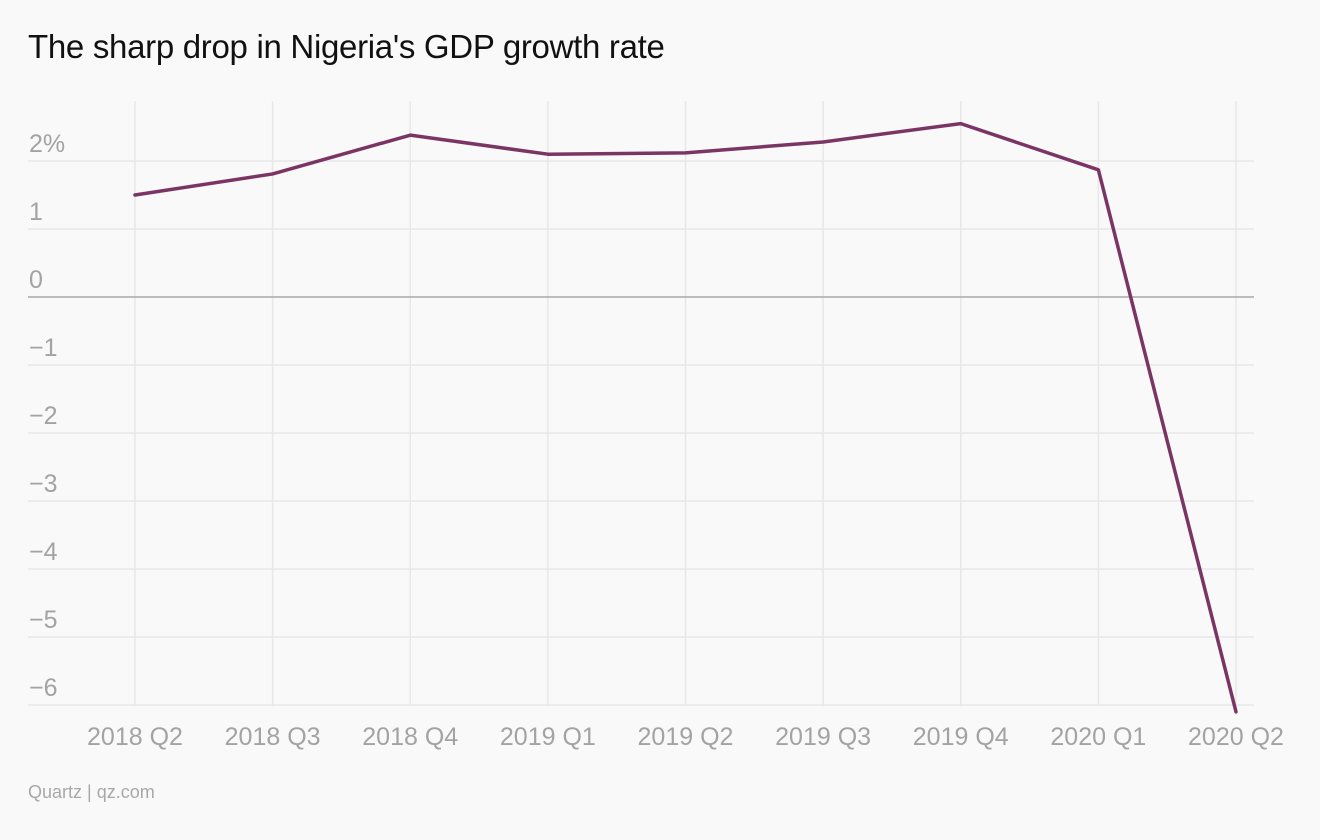 The width and height of the screenshot is (1320, 840). Describe the element at coordinates (1098, 737) in the screenshot. I see `x-tick-label: 2020 Q1` at that location.